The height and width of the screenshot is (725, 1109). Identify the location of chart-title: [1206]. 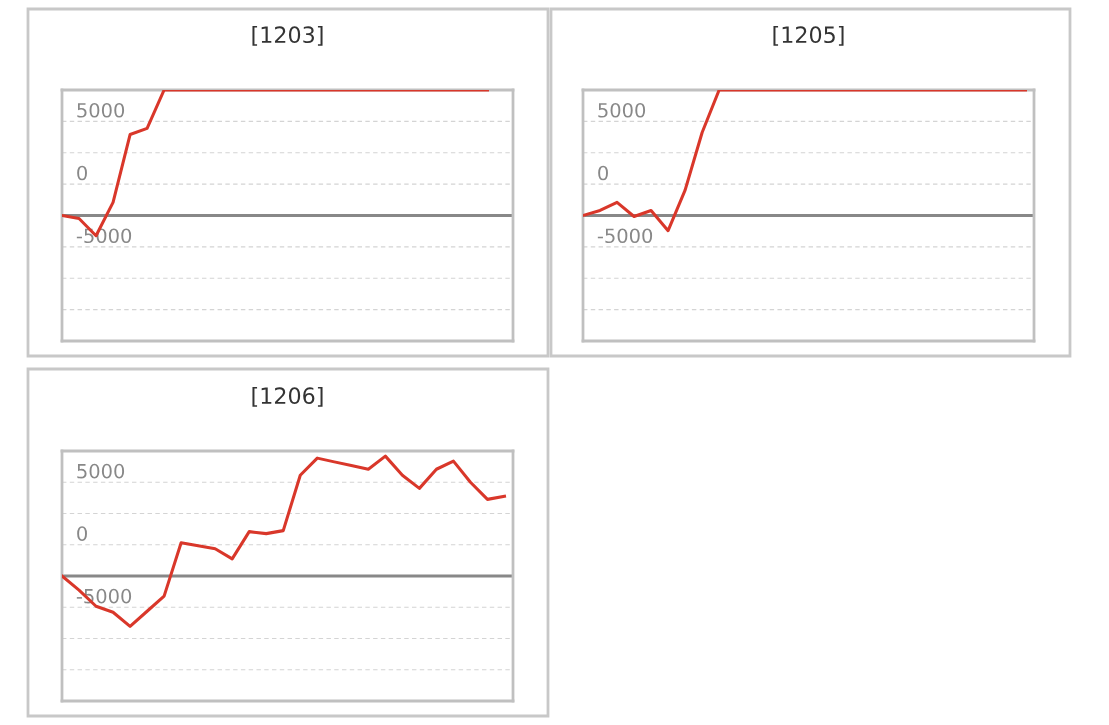
(287, 396).